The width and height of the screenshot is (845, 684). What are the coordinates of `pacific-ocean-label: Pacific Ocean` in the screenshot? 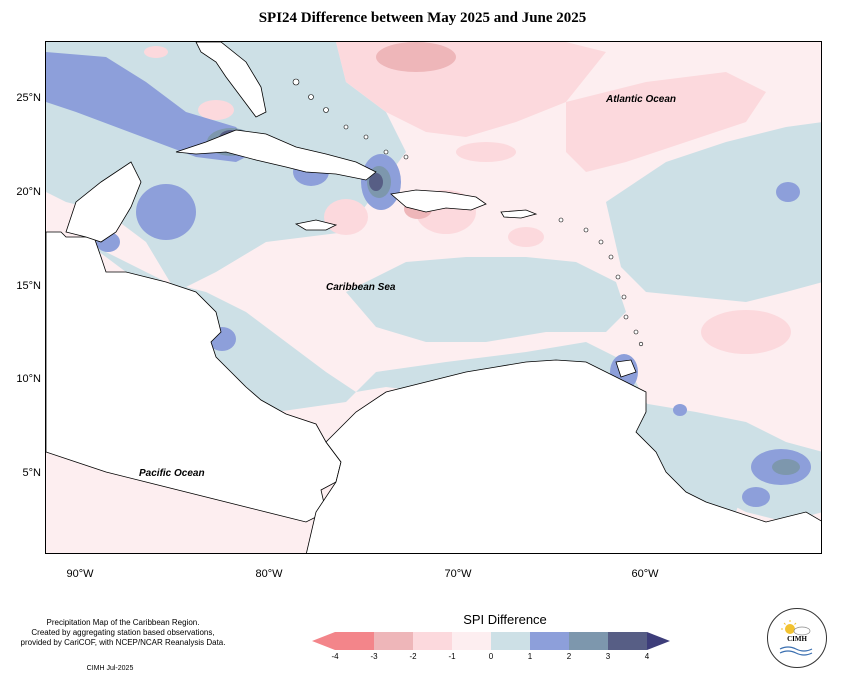 It's located at (172, 473).